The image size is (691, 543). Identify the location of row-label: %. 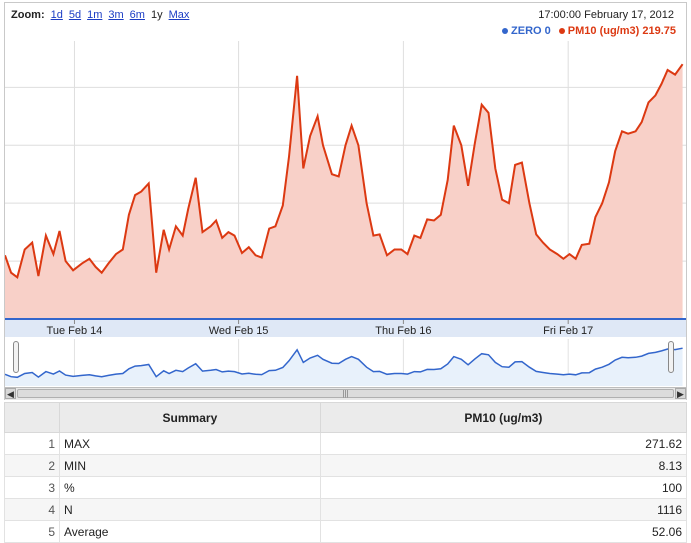
(190, 487).